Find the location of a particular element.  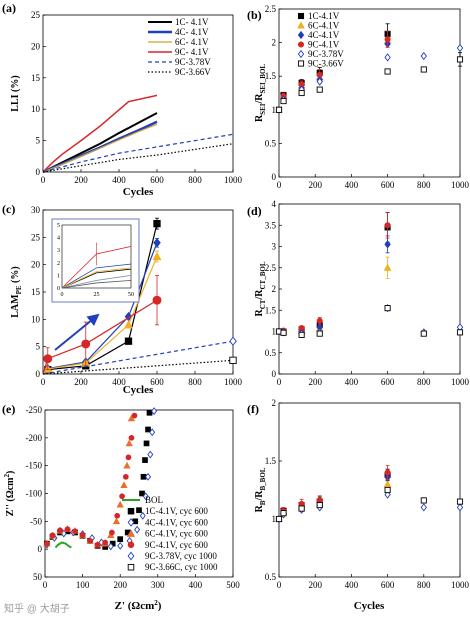

x-tick-label: 100 is located at coordinates (83, 585).